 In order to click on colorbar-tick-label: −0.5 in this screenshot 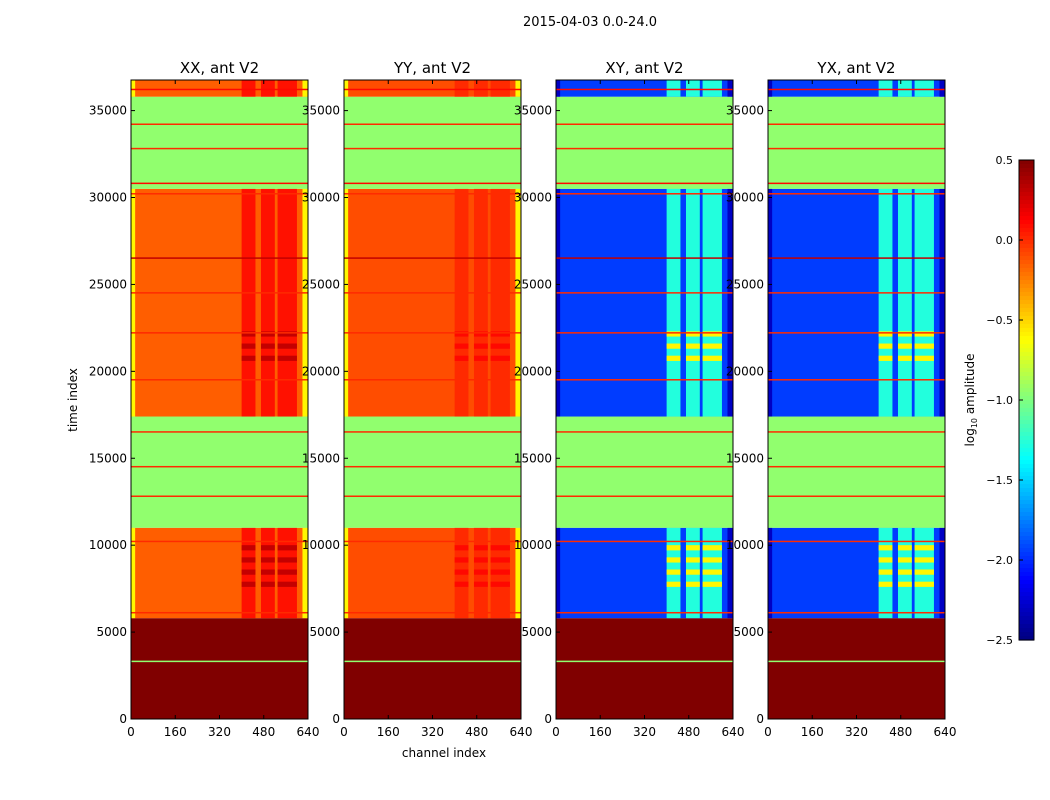, I will do `click(999, 320)`.